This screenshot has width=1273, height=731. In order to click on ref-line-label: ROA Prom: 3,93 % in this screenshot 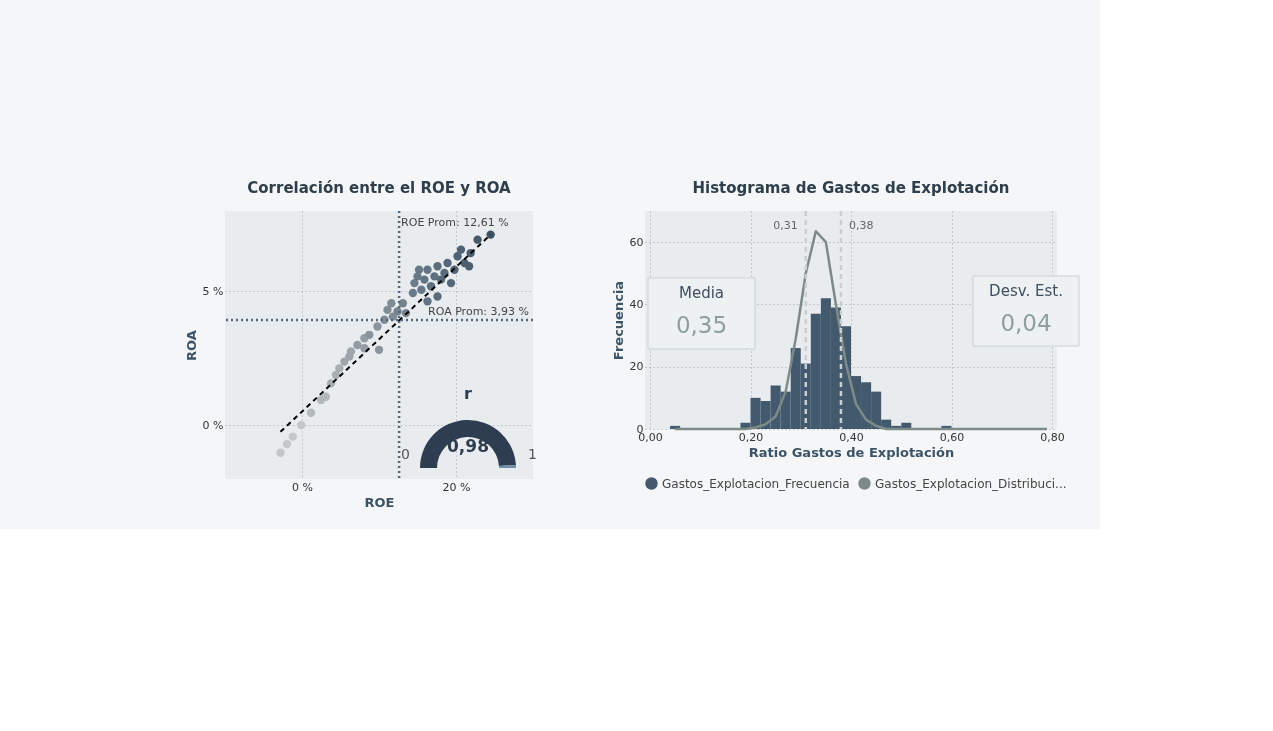, I will do `click(478, 312)`.